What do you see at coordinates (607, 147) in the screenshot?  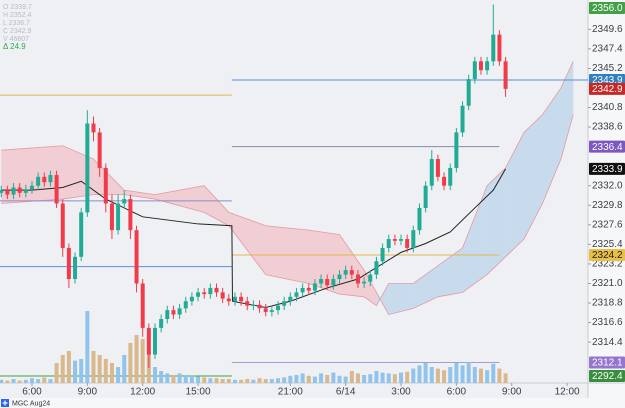 I see `price-badge-label: 2336.4` at bounding box center [607, 147].